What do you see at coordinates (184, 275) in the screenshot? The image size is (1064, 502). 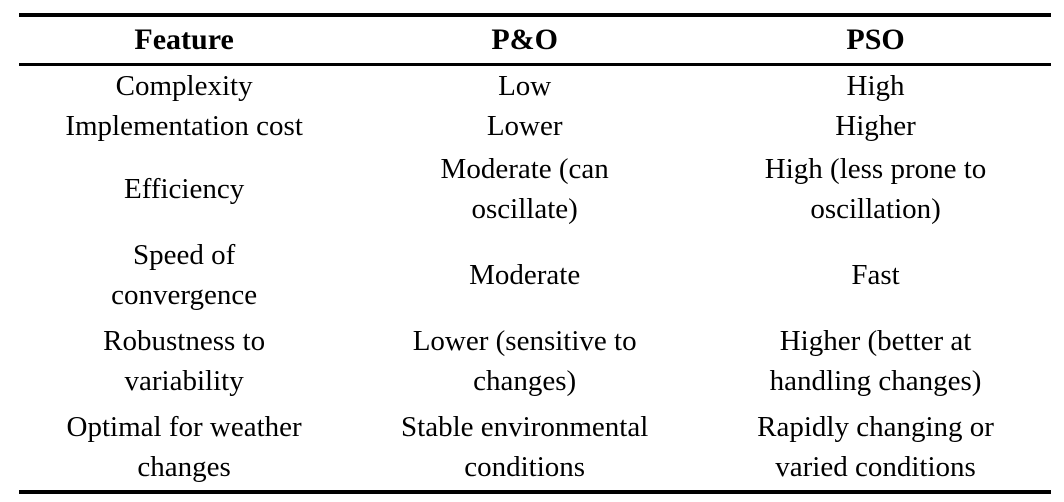 I see `cell-feature: Speed of convergence` at bounding box center [184, 275].